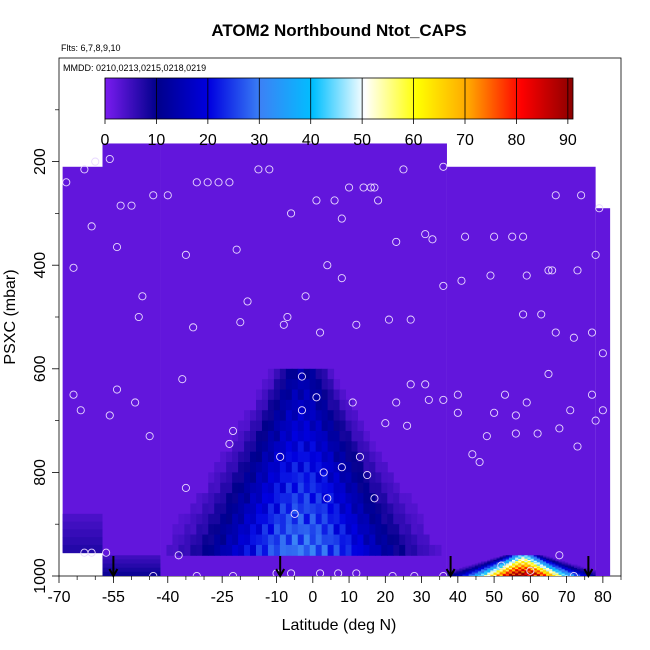 The height and width of the screenshot is (650, 650). What do you see at coordinates (222, 597) in the screenshot?
I see `x-tick-label: -25` at bounding box center [222, 597].